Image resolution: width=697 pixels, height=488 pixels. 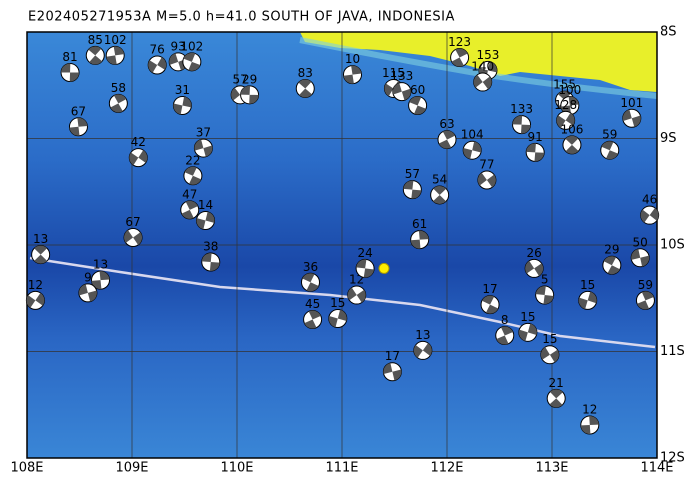 What do you see at coordinates (564, 85) in the screenshot?
I see `depth-label: 155` at bounding box center [564, 85].